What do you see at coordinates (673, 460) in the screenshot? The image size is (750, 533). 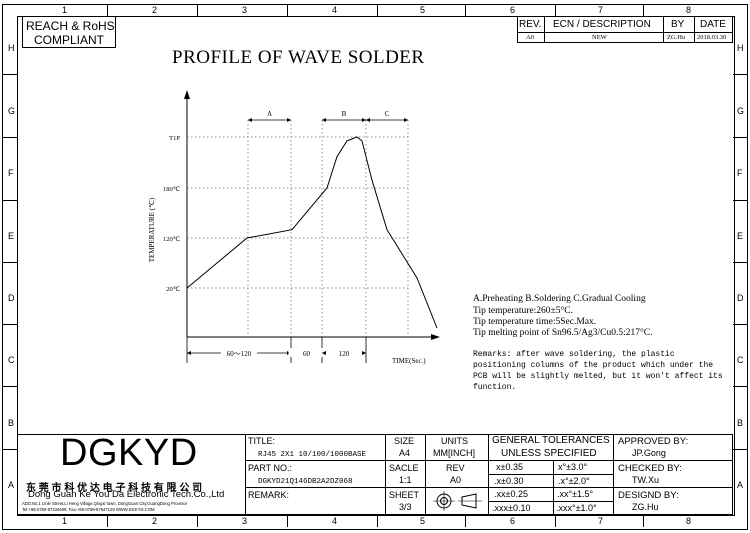 I see `tb-hline-approve` at bounding box center [673, 460].